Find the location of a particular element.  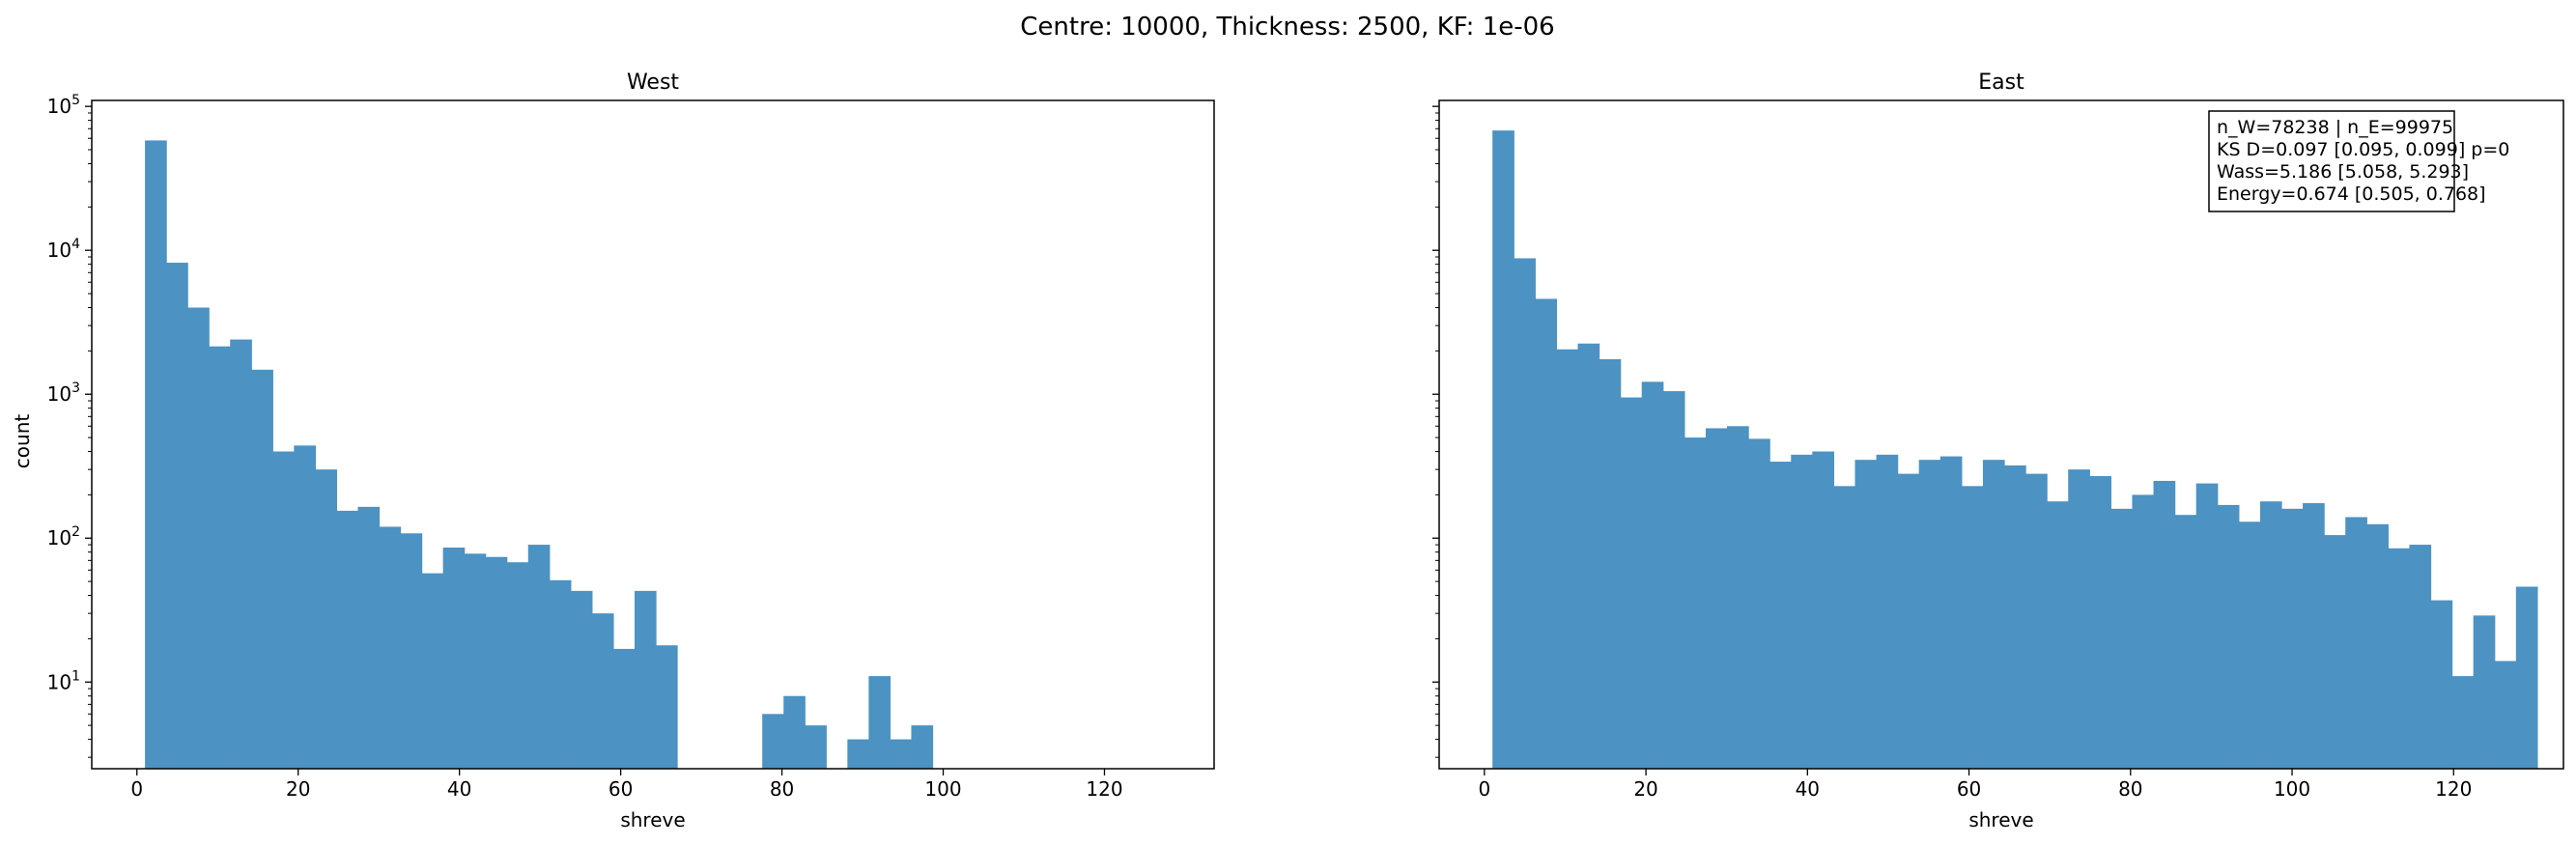

west-xtick-label: 20 is located at coordinates (298, 789).